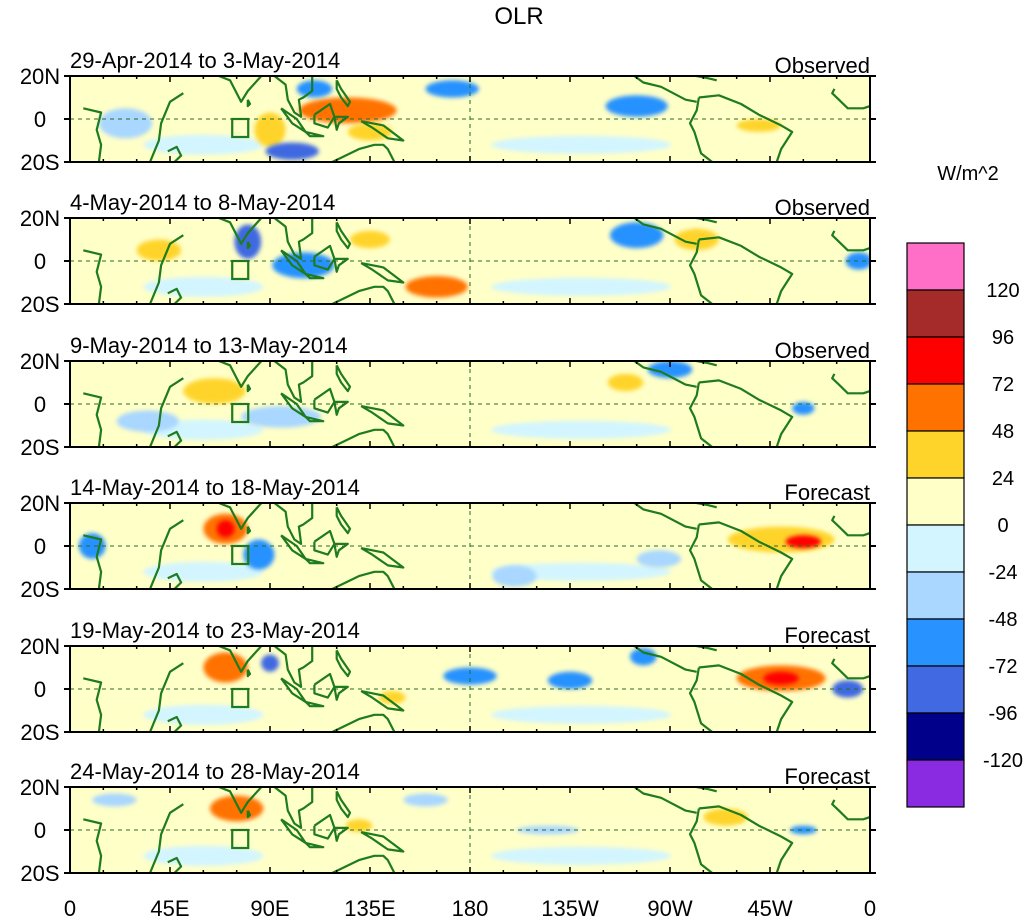 The height and width of the screenshot is (920, 1028). Describe the element at coordinates (1002, 291) in the screenshot. I see `colorbar-label: 120` at that location.